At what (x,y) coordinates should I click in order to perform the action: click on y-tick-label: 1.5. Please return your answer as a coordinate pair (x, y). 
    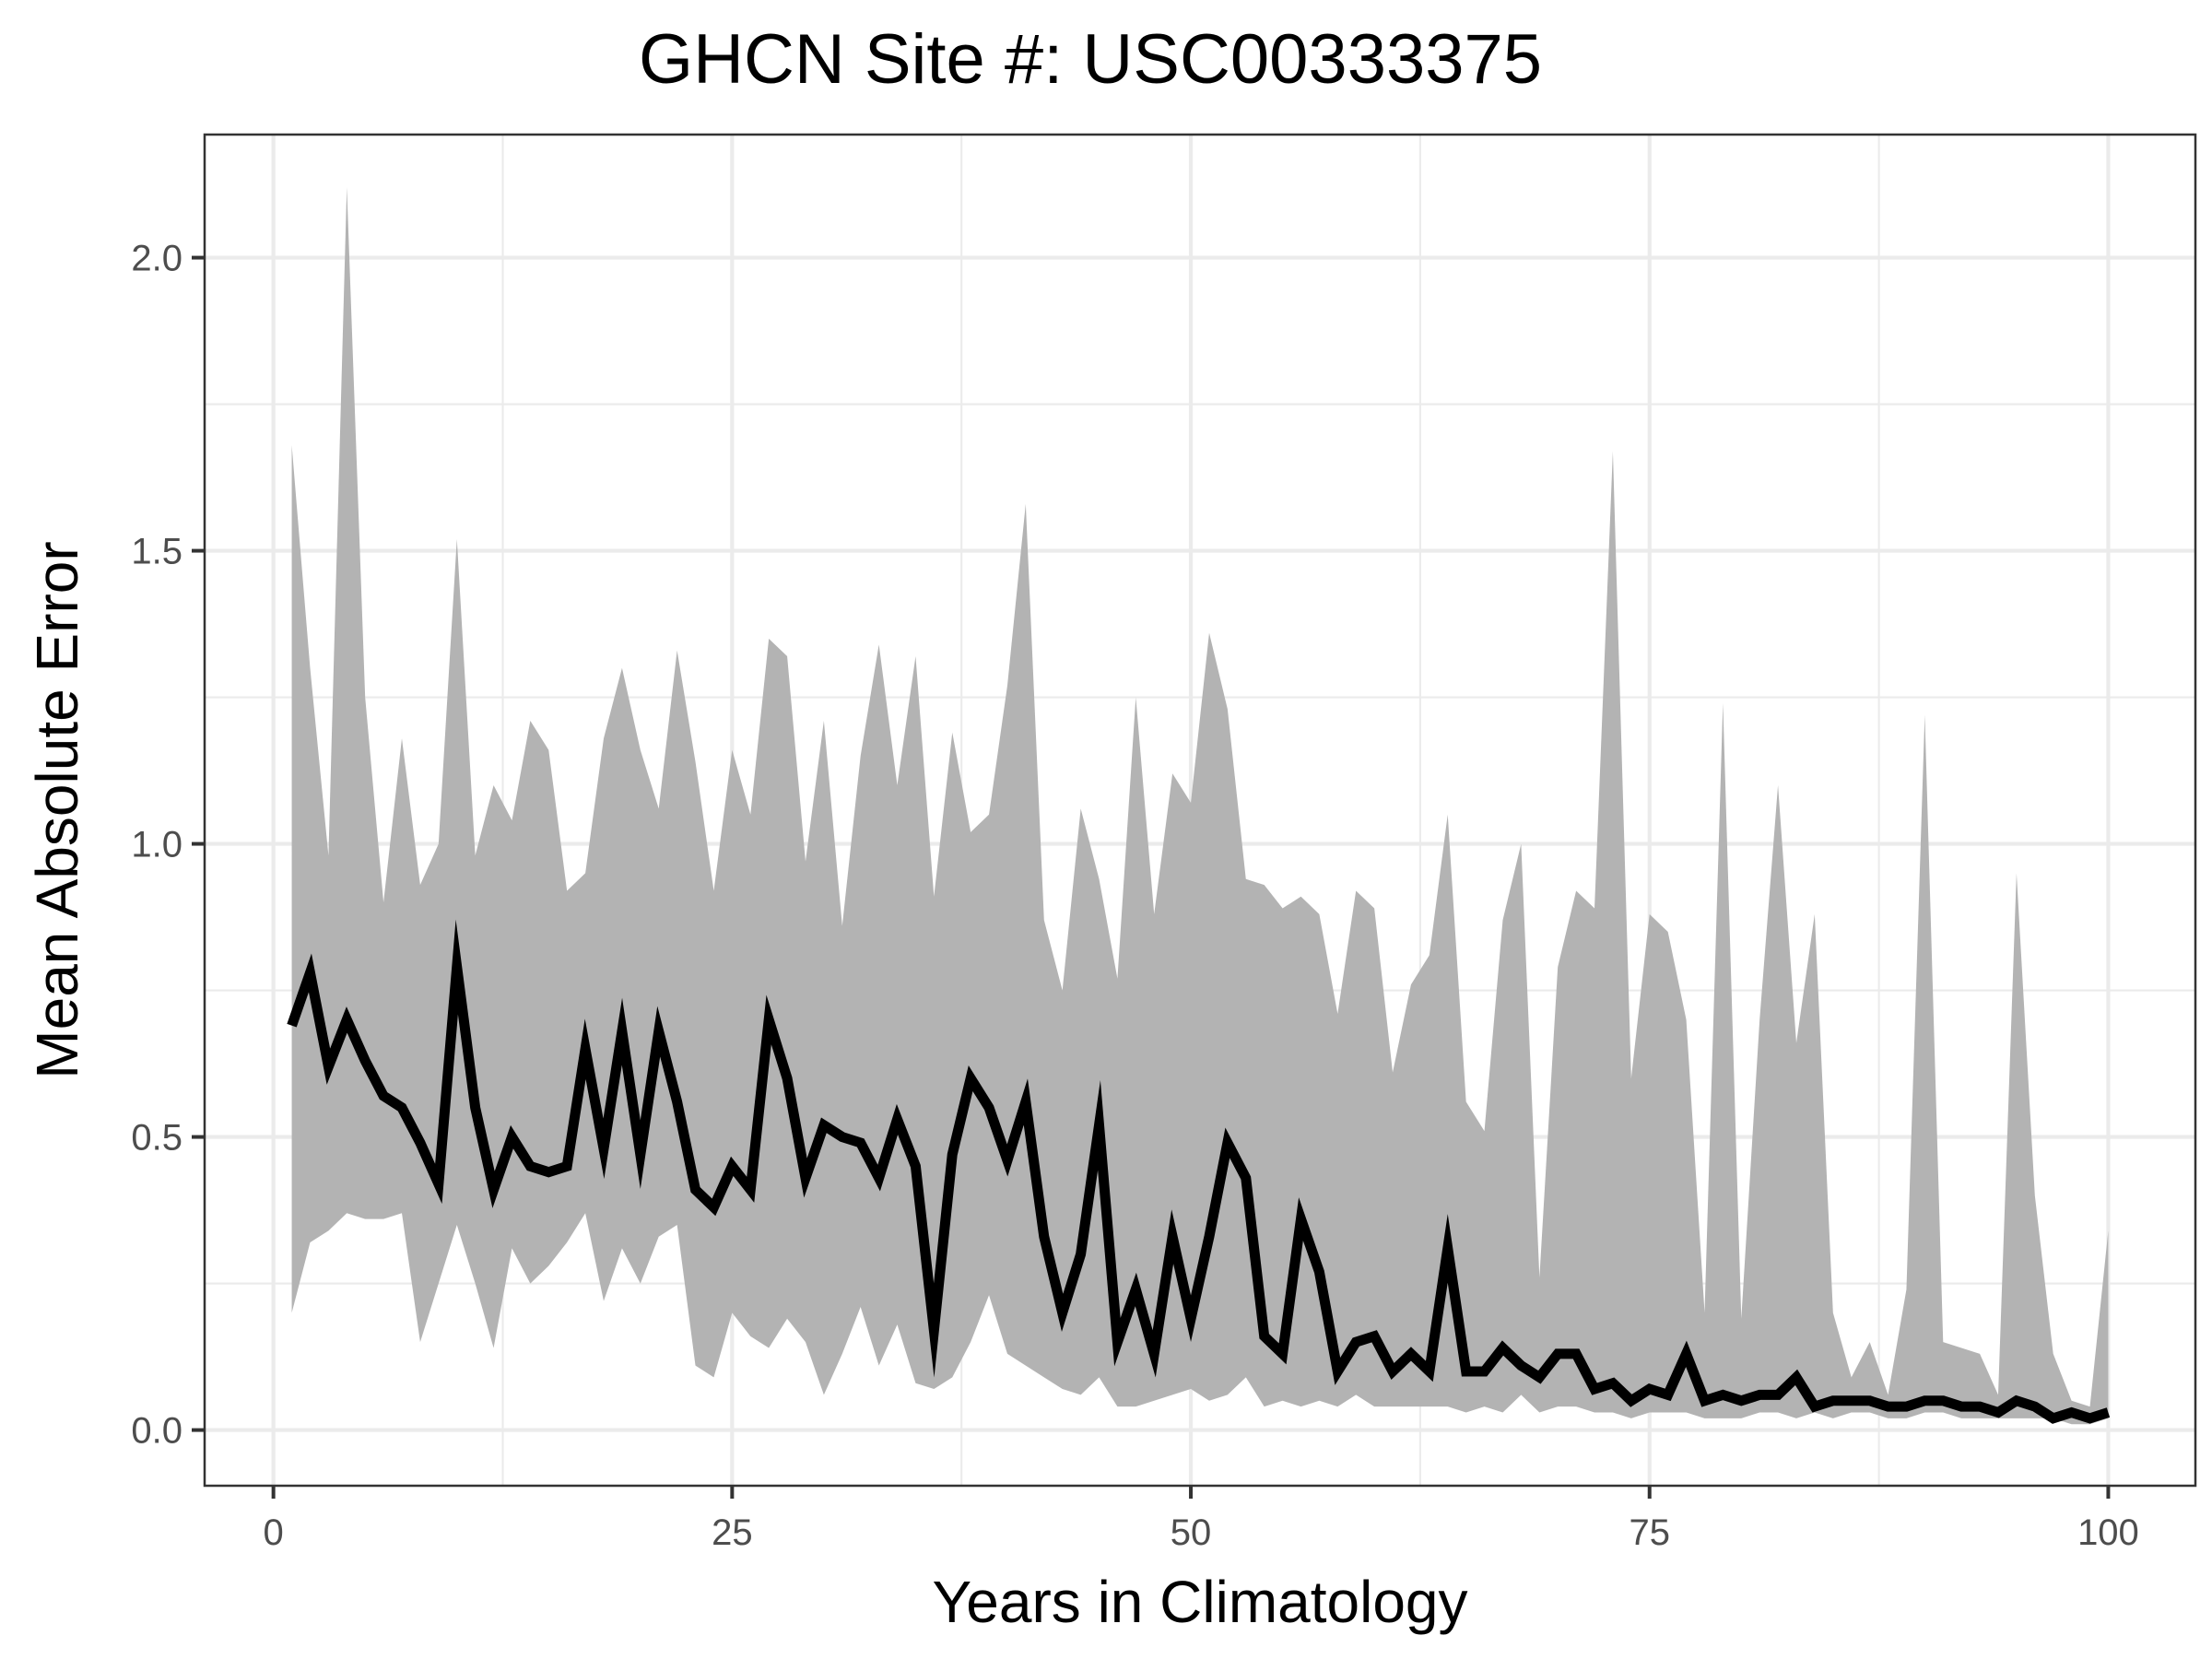
    Looking at the image, I should click on (156, 552).